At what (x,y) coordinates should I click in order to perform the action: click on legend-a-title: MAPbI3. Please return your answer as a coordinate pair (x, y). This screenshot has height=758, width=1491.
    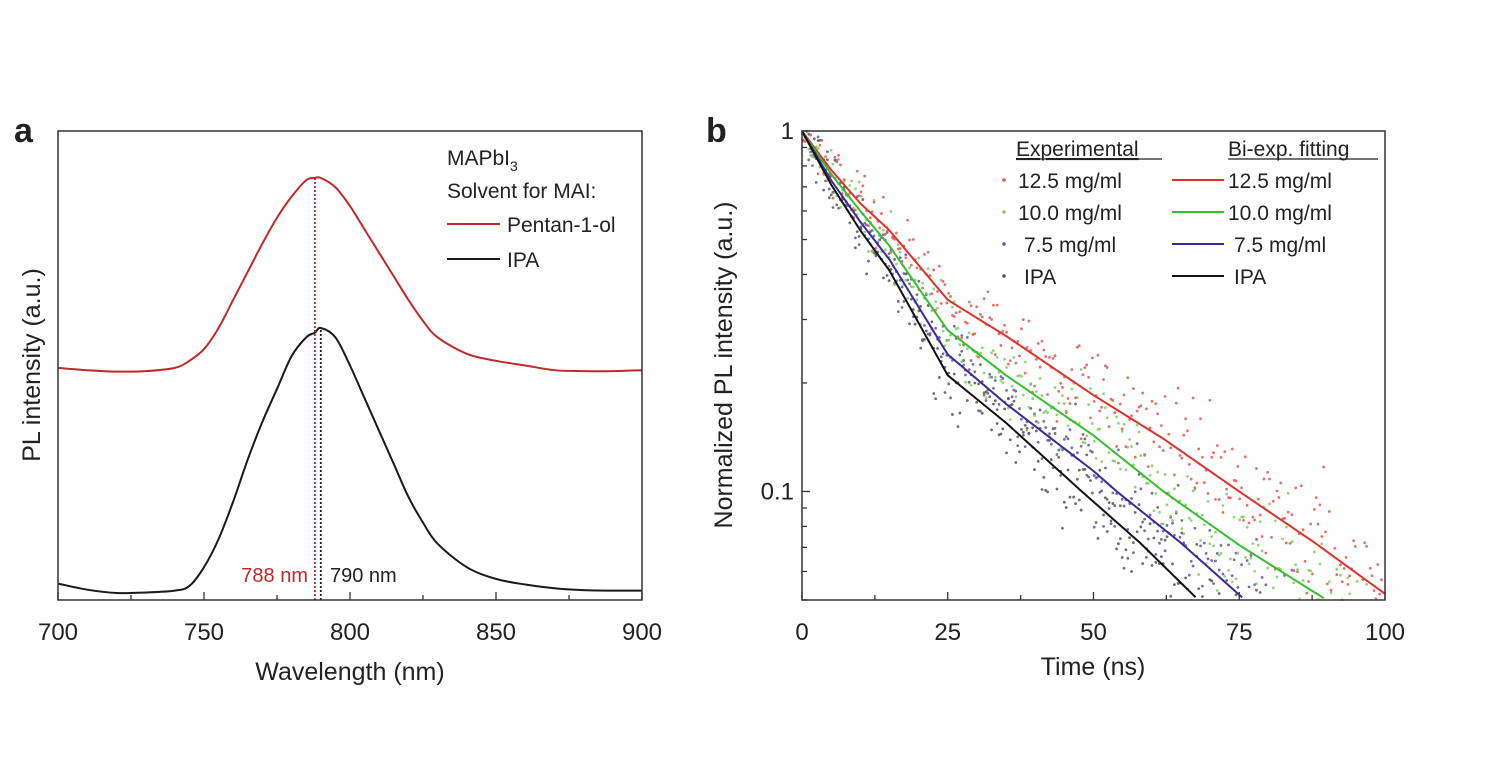
    Looking at the image, I should click on (482, 160).